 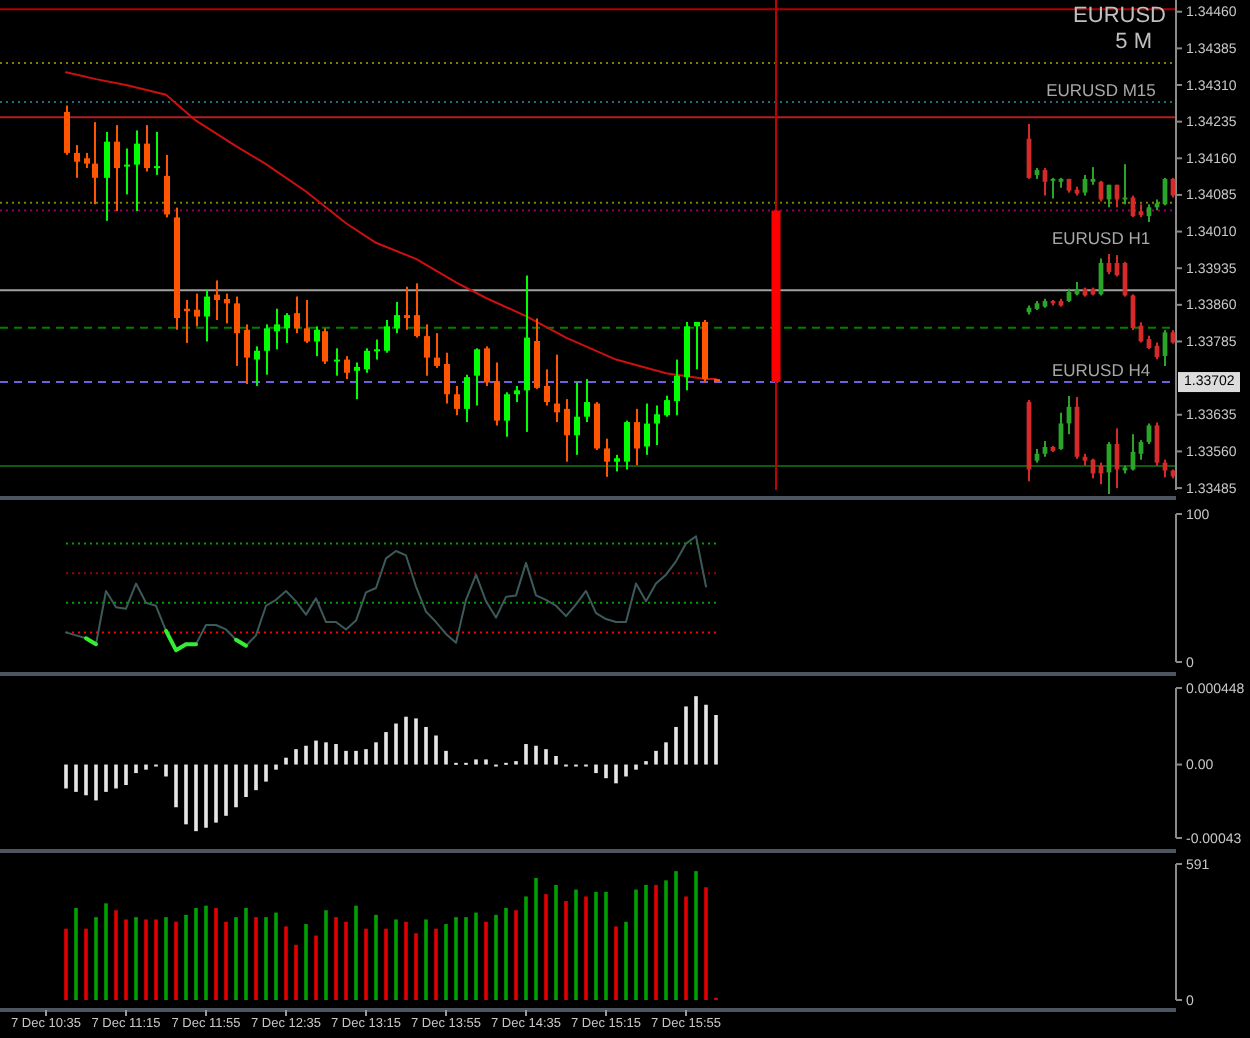 I want to click on chart-title: EURUSD H1, so click(x=1101, y=238).